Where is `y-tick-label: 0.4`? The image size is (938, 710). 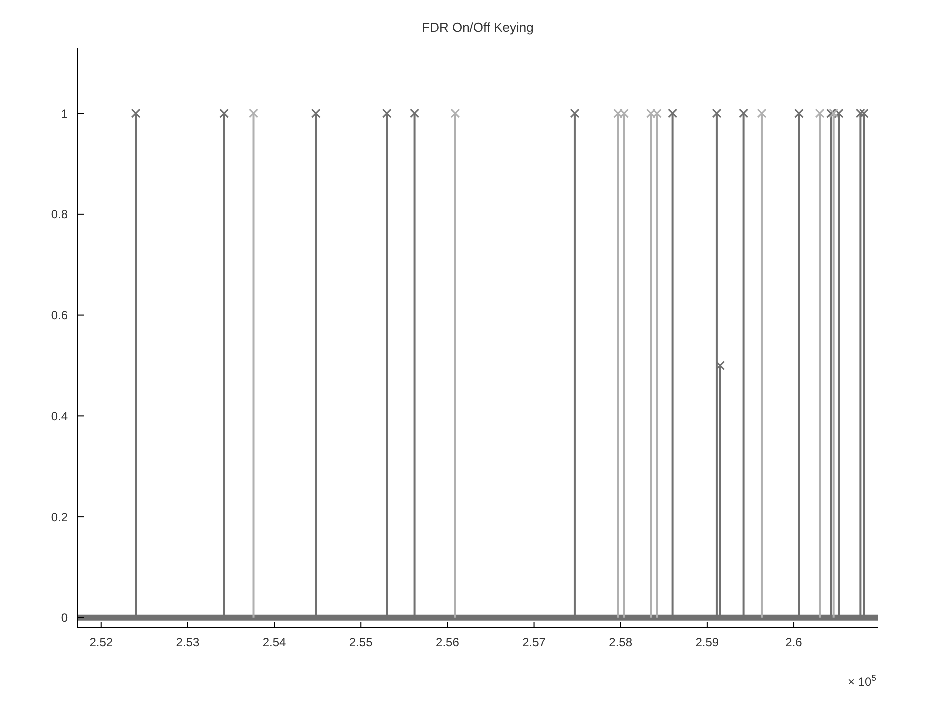 y-tick-label: 0.4 is located at coordinates (59, 416).